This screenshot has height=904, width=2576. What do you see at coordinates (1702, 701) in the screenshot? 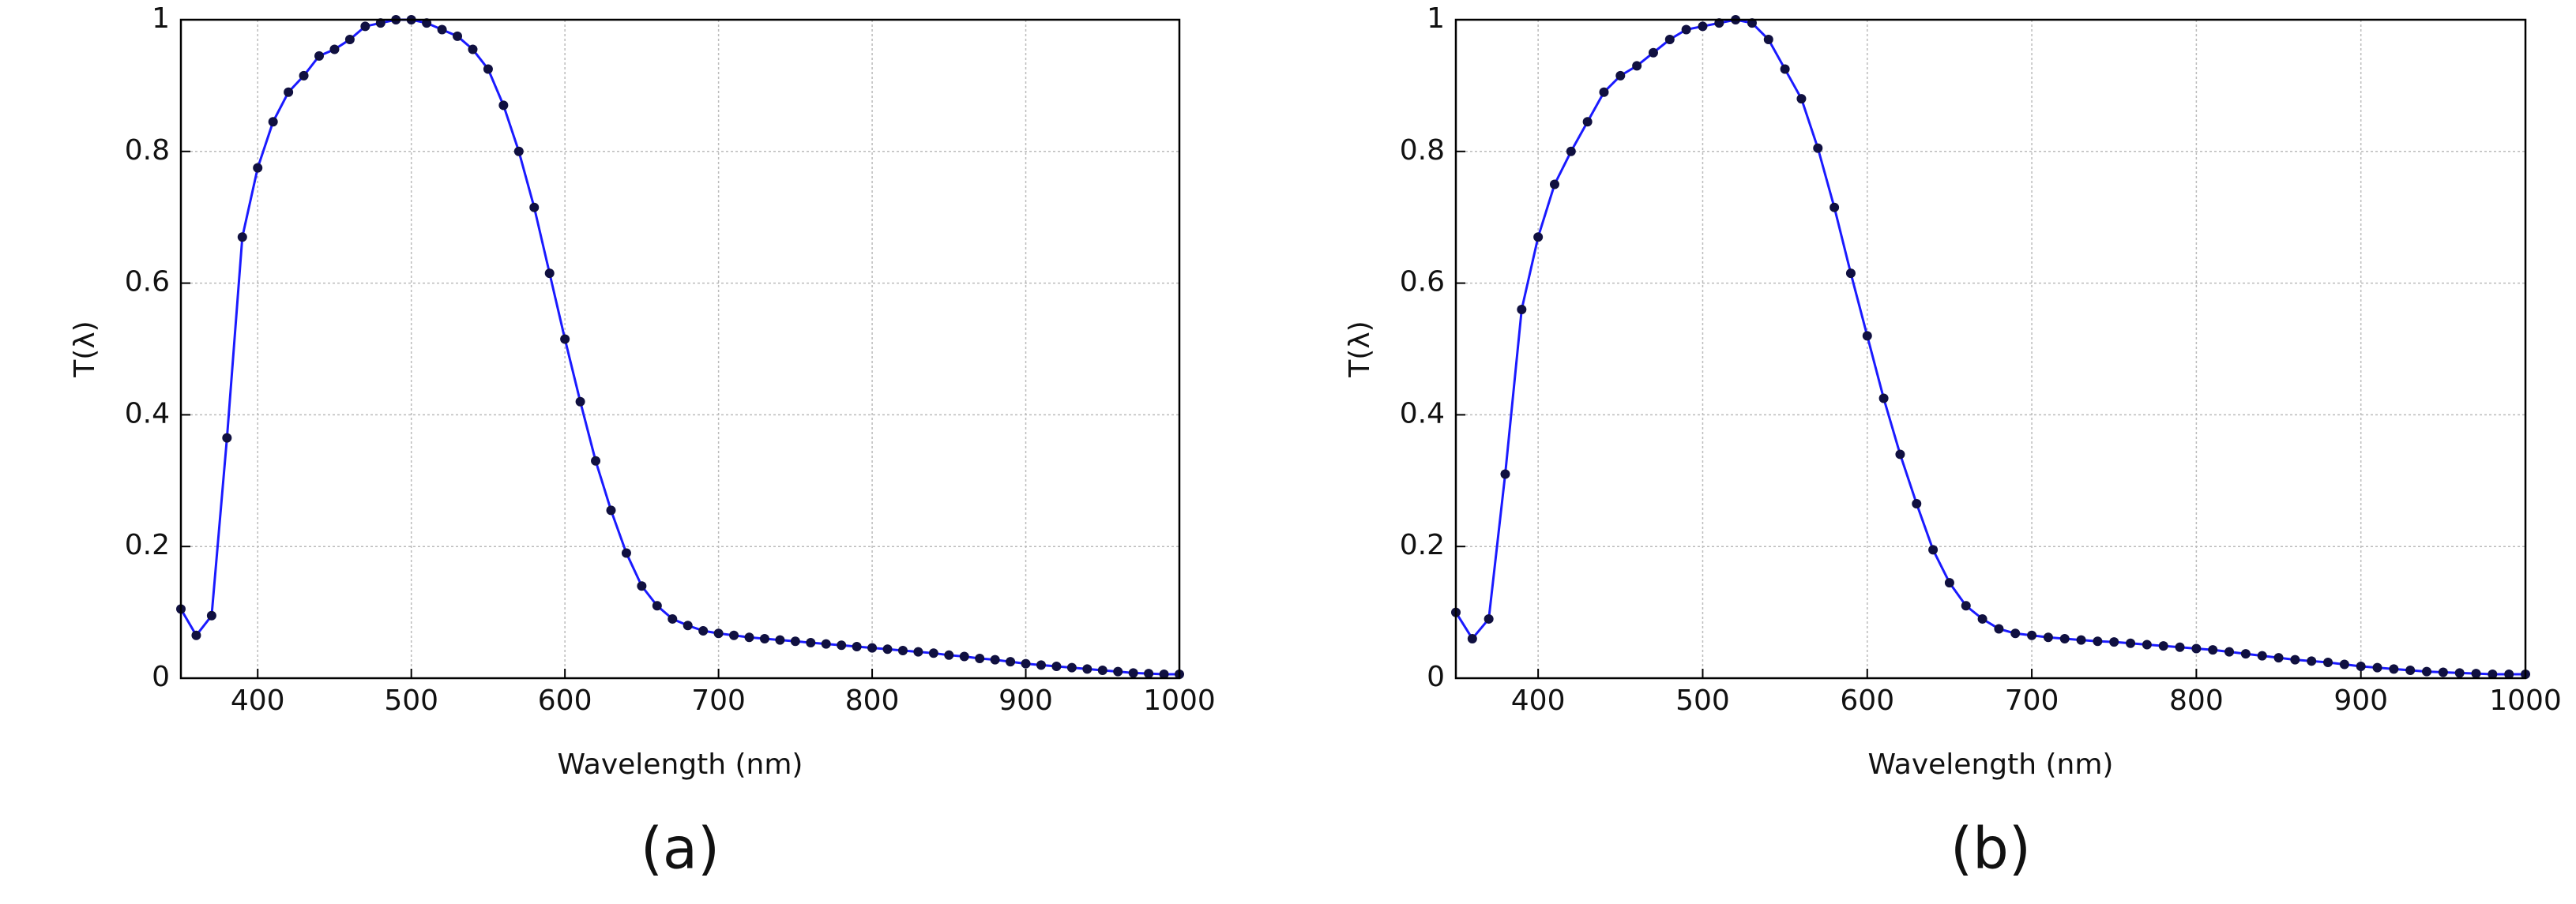
I see `x-tick-label: 500` at bounding box center [1702, 701].